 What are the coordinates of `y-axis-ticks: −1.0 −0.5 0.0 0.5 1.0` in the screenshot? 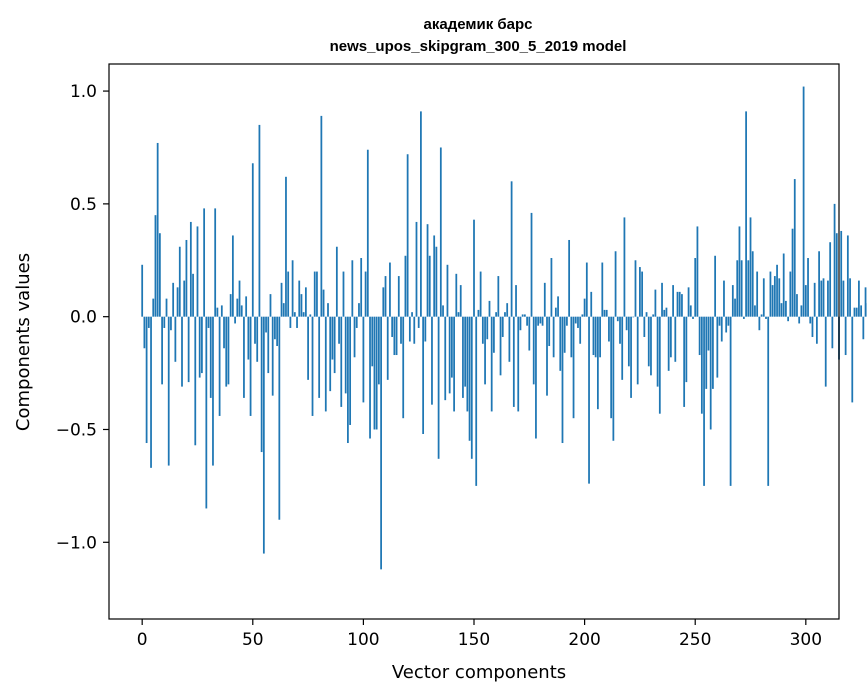 It's located at (82, 317).